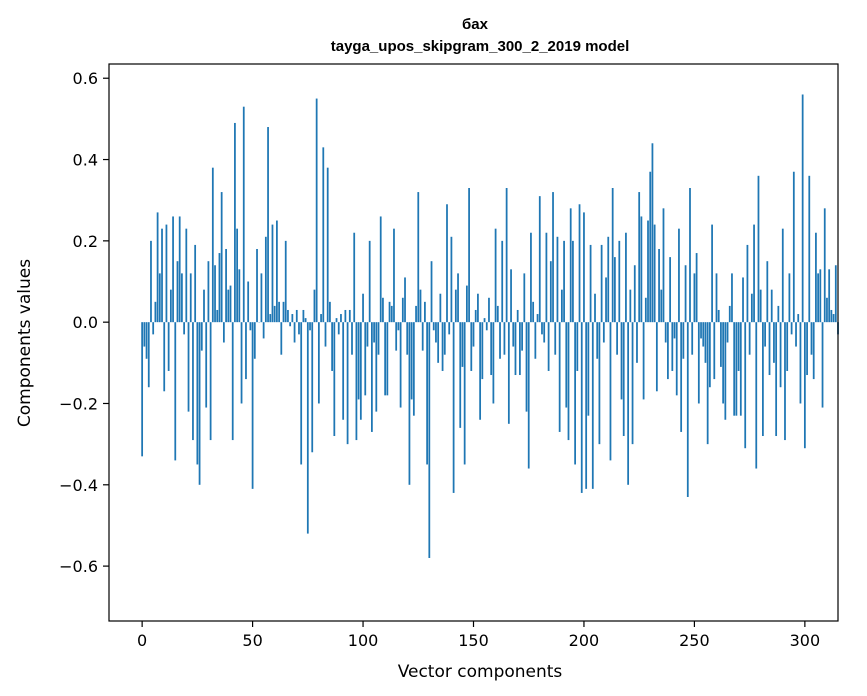 The image size is (867, 696). I want to click on y-axis-ticks: 0.6 0.4 0.2 0.0 −0.2 −0.4 −0.6, so click(84, 322).